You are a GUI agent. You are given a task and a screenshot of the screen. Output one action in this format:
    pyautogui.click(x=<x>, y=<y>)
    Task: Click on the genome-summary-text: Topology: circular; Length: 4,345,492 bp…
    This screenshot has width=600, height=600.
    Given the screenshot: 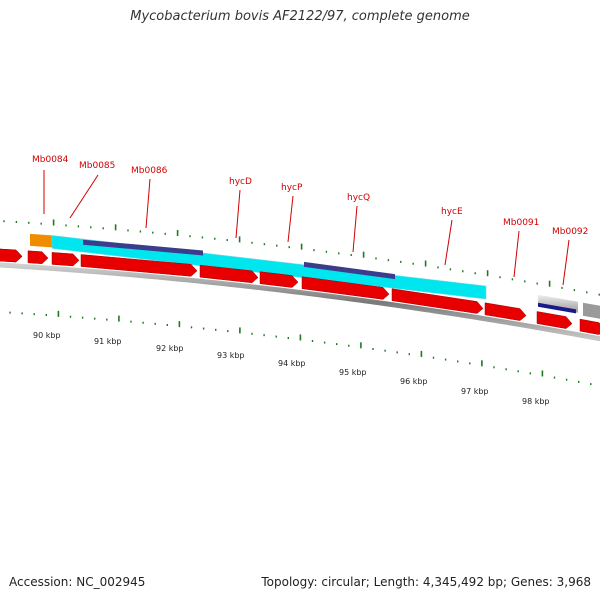 What is the action you would take?
    pyautogui.click(x=426, y=582)
    